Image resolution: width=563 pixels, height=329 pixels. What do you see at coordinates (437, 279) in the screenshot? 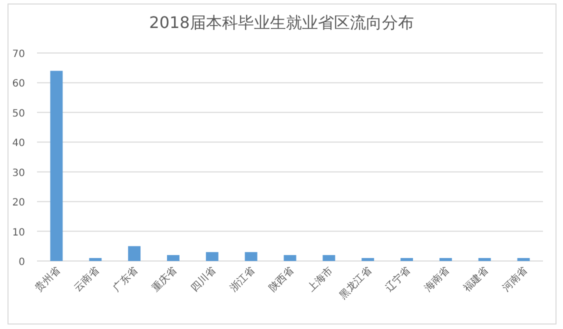
I see `x-tick-label: 海南省` at bounding box center [437, 279].